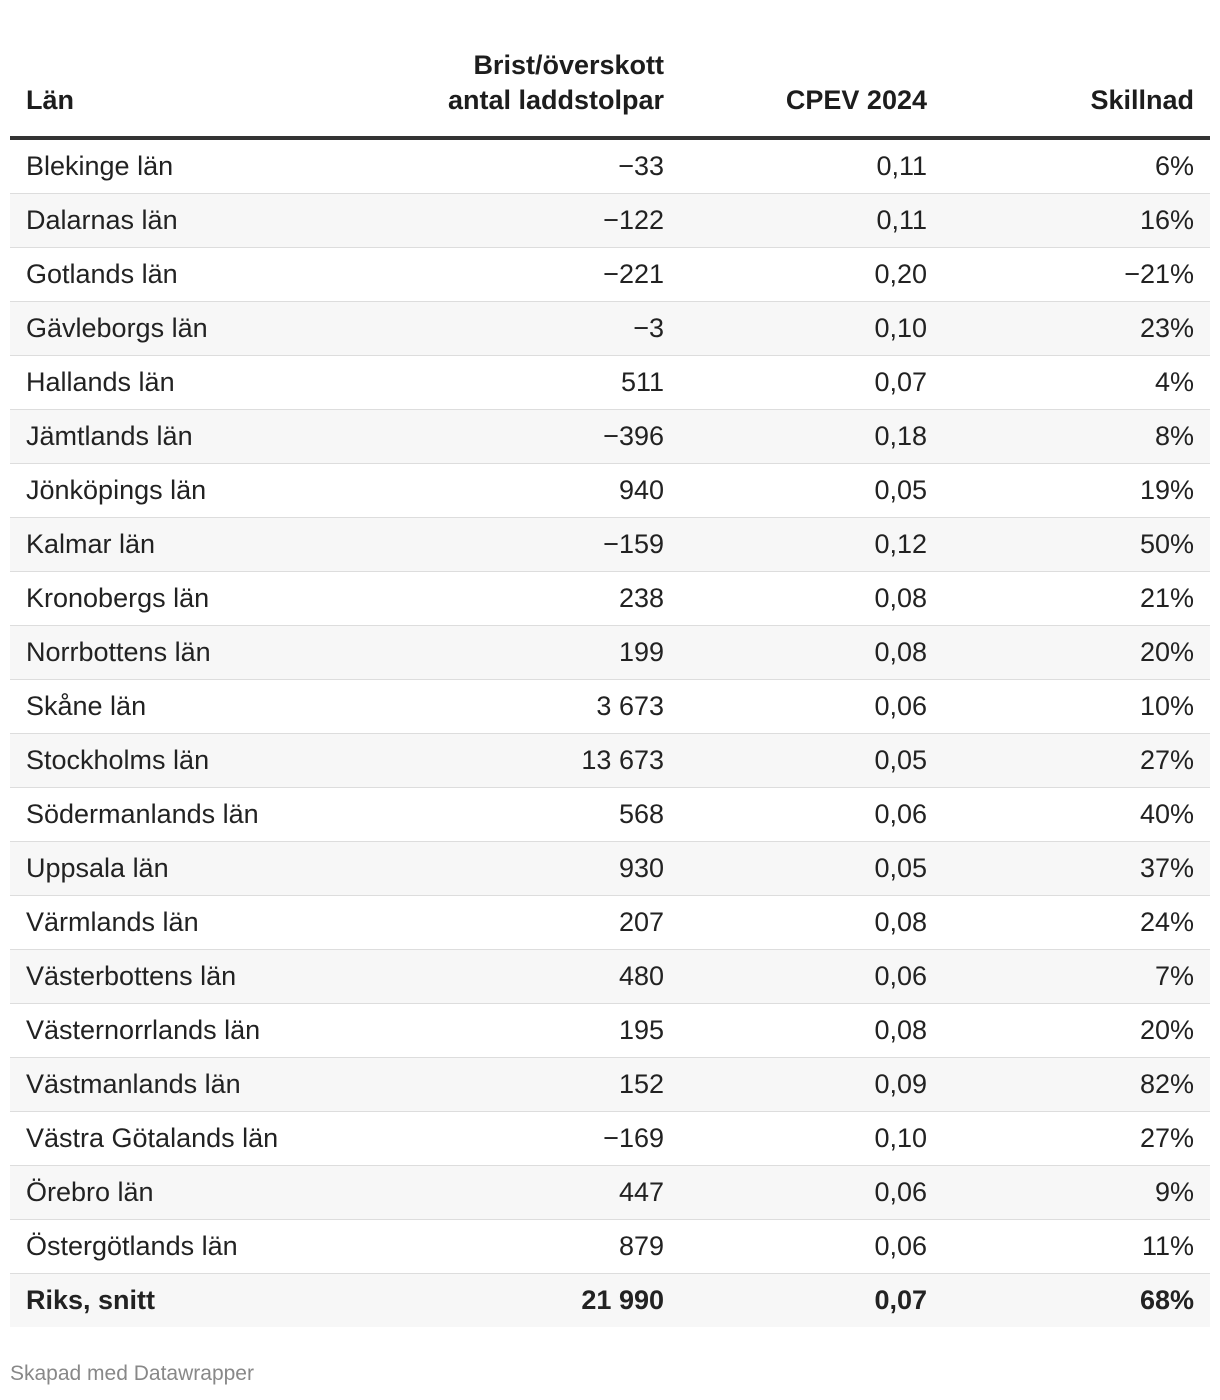  What do you see at coordinates (50, 100) in the screenshot?
I see `column-header-lan-line: Län` at bounding box center [50, 100].